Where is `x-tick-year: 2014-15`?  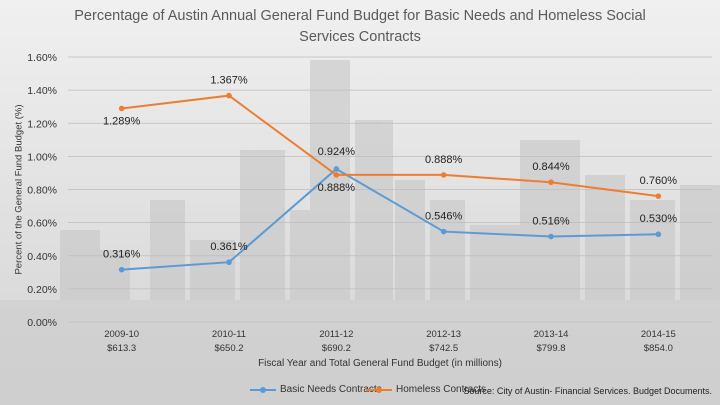
x-tick-year: 2014-15 is located at coordinates (658, 334).